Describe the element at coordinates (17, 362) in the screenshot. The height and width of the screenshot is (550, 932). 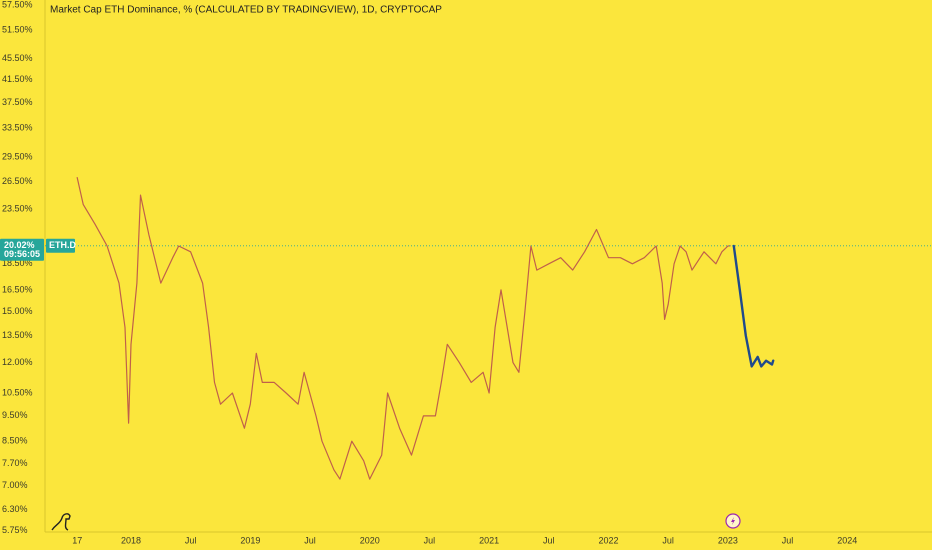
I see `y-tick-label: 12.00%` at that location.